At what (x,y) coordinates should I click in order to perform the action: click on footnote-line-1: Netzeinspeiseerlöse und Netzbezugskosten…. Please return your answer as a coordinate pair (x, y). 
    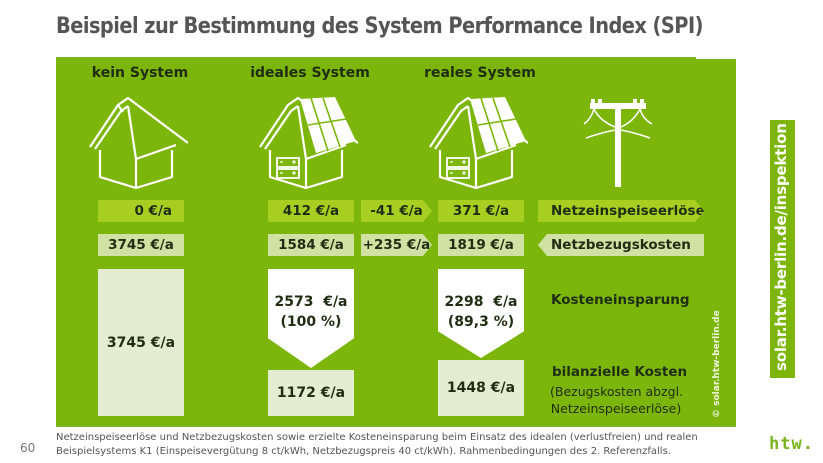
    Looking at the image, I should click on (377, 437).